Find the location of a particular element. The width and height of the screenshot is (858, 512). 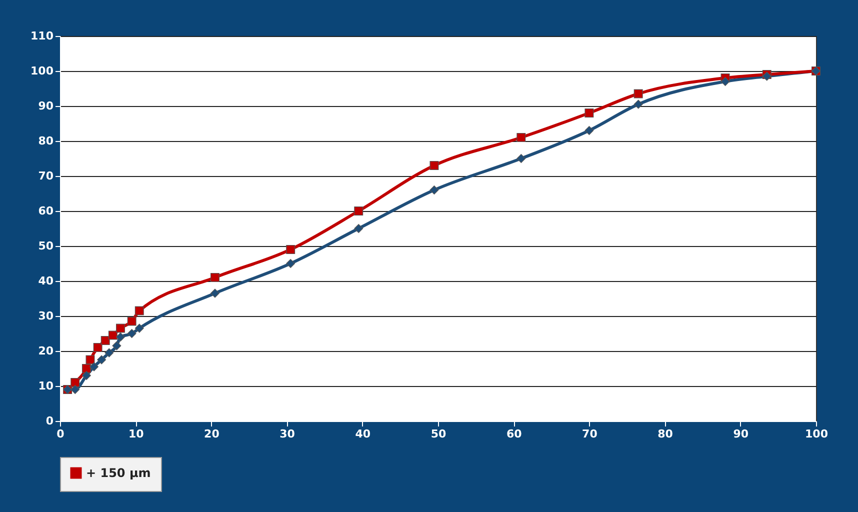

x-tick-label: 0 is located at coordinates (60, 434).